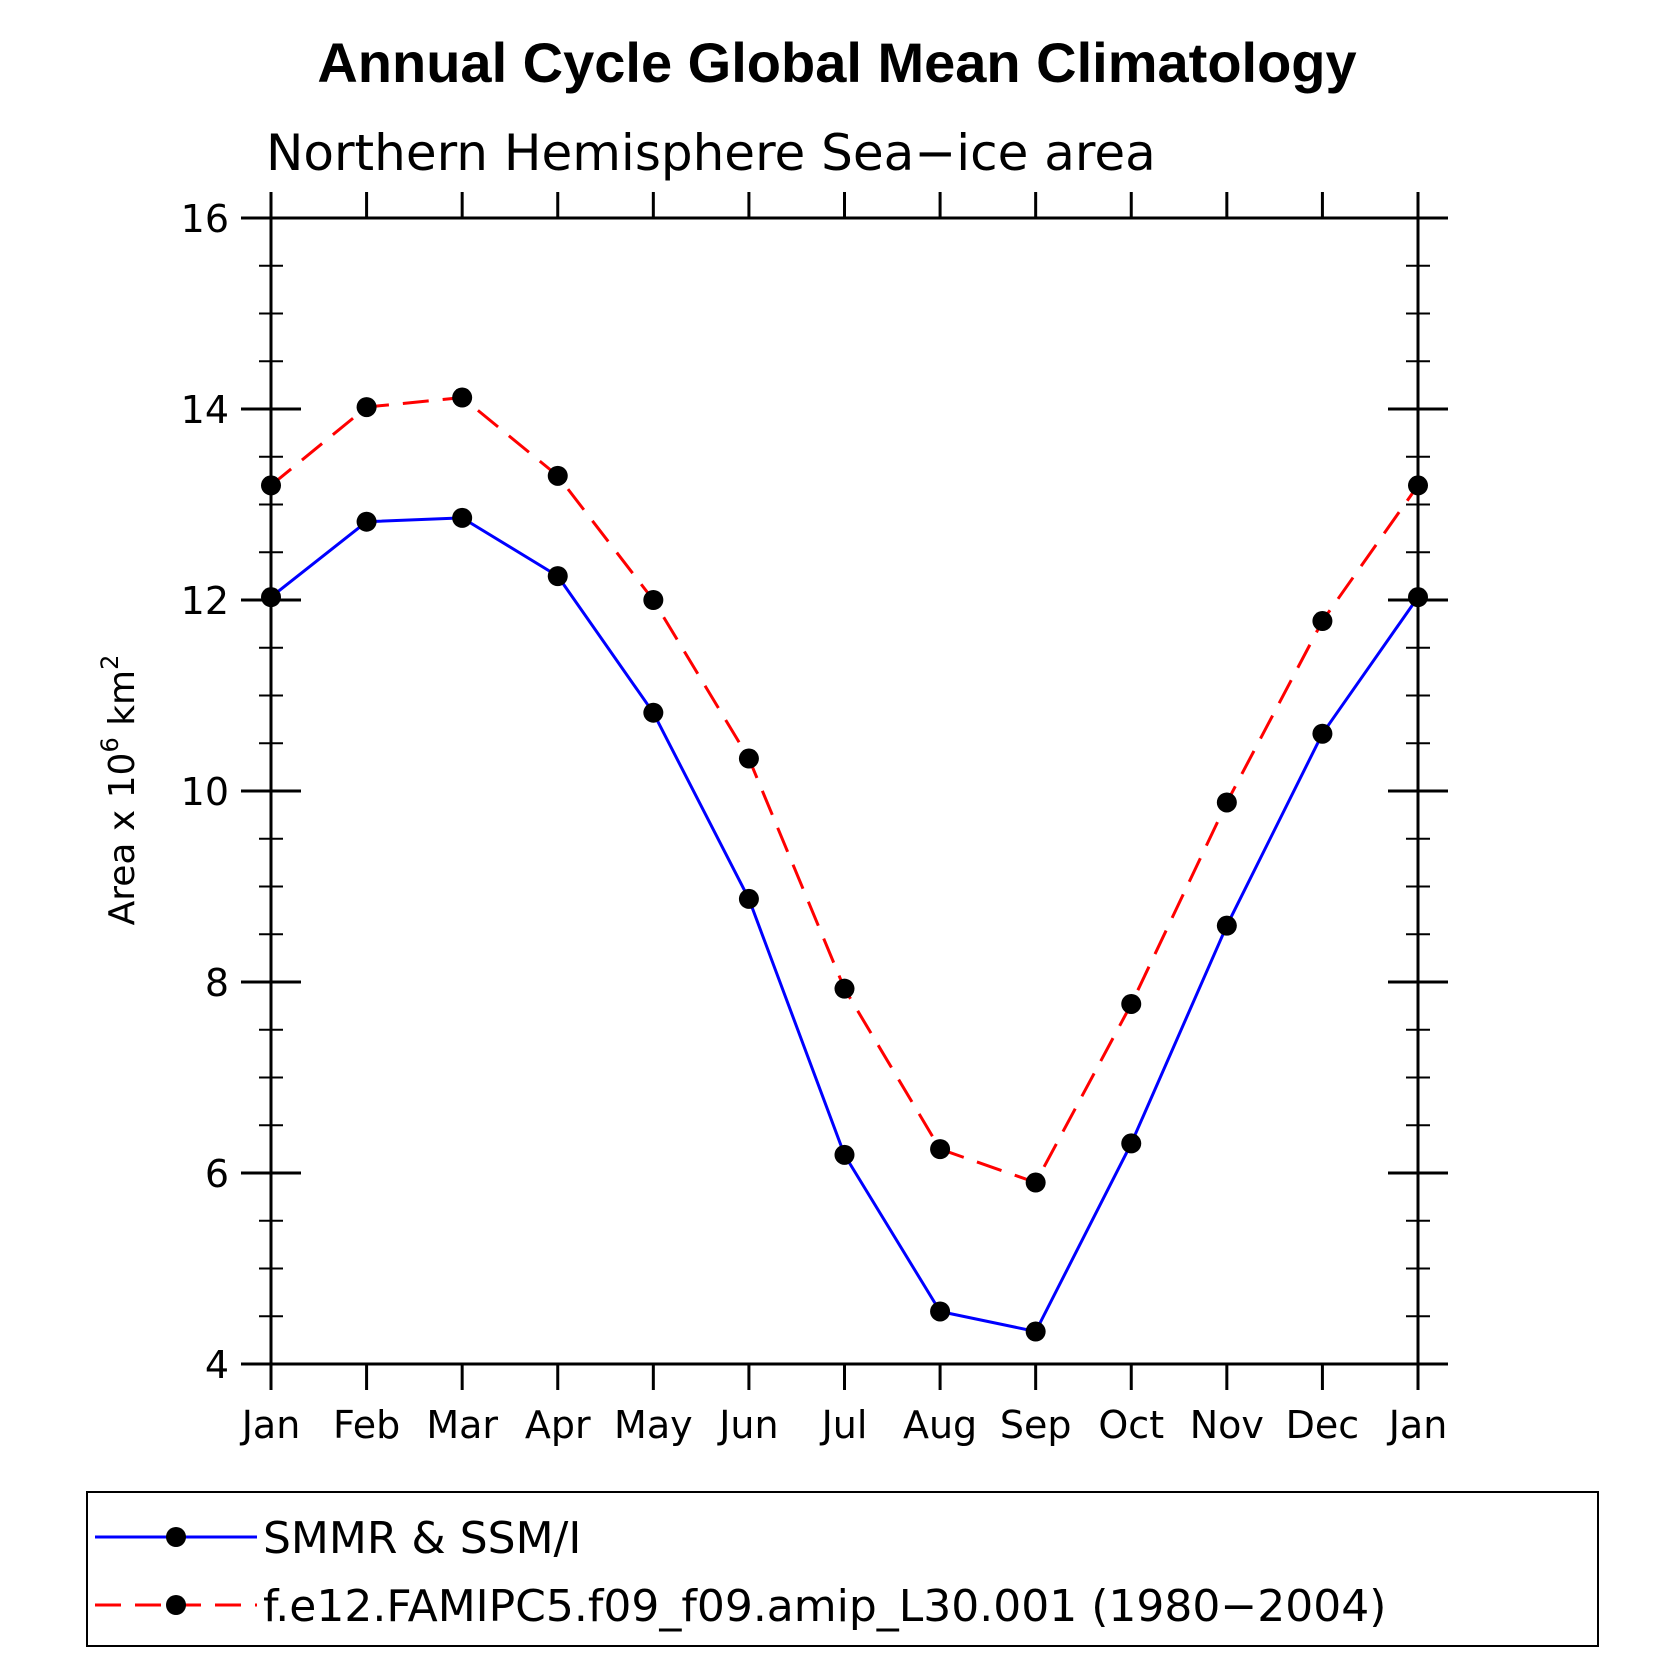 This screenshot has width=1675, height=1675. I want to click on y-tick-label: 8, so click(217, 983).